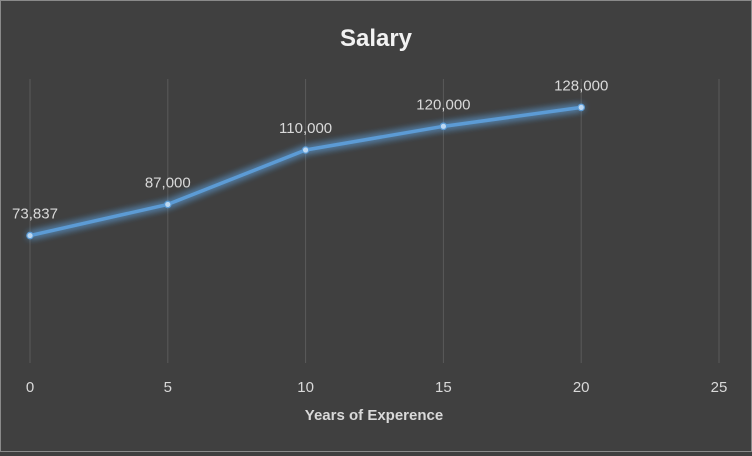 Image resolution: width=752 pixels, height=456 pixels. I want to click on data-label: 87,000, so click(168, 182).